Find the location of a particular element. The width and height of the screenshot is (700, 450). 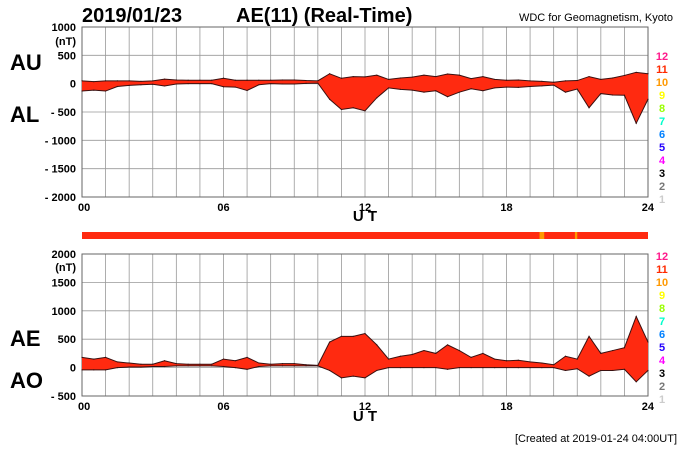

ae-label: AE is located at coordinates (25, 338).